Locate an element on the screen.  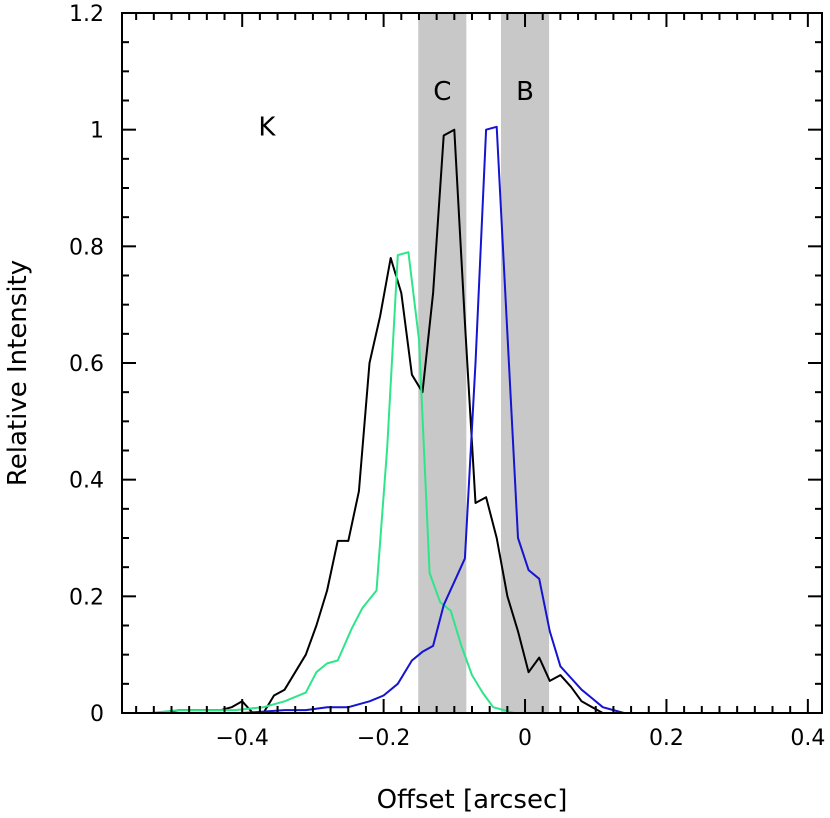
band-label-c: C is located at coordinates (442, 92).